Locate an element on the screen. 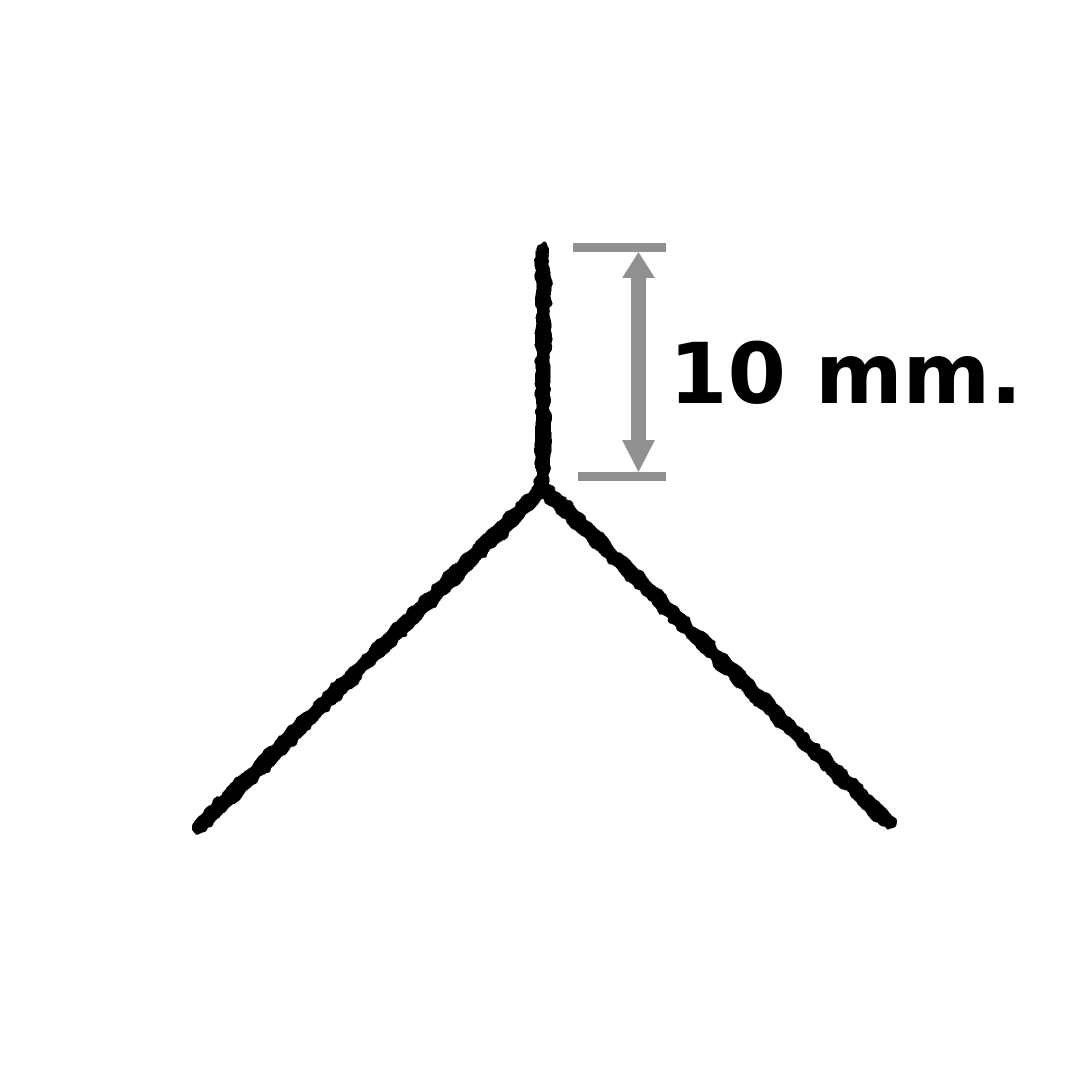 The height and width of the screenshot is (1080, 1080). dimension-bottom-tick is located at coordinates (622, 476).